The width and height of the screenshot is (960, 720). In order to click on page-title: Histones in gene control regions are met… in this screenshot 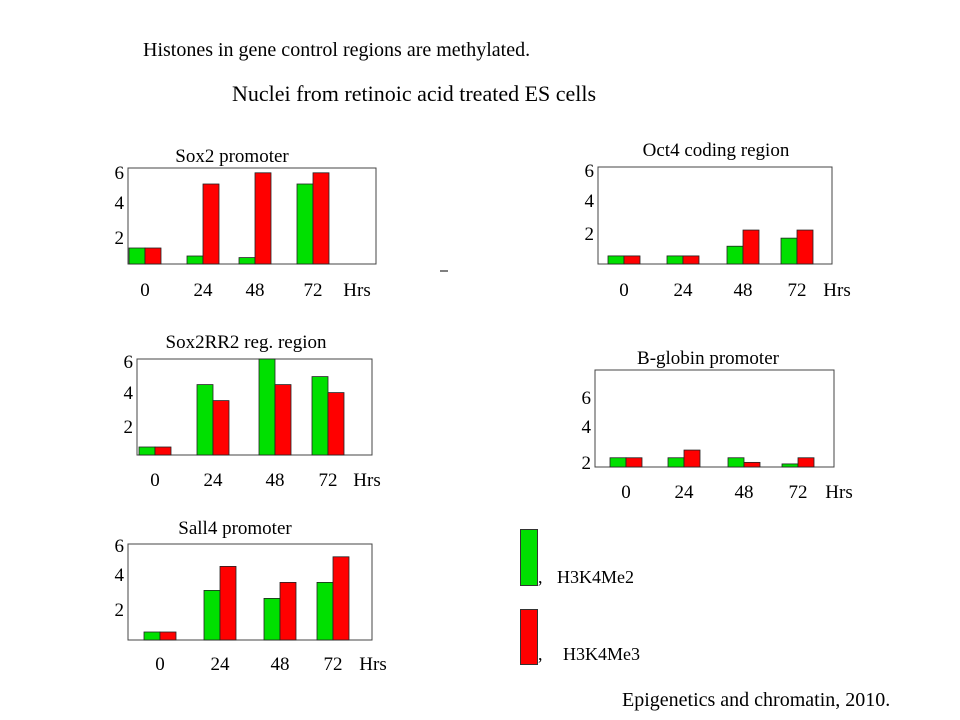, I will do `click(337, 50)`.